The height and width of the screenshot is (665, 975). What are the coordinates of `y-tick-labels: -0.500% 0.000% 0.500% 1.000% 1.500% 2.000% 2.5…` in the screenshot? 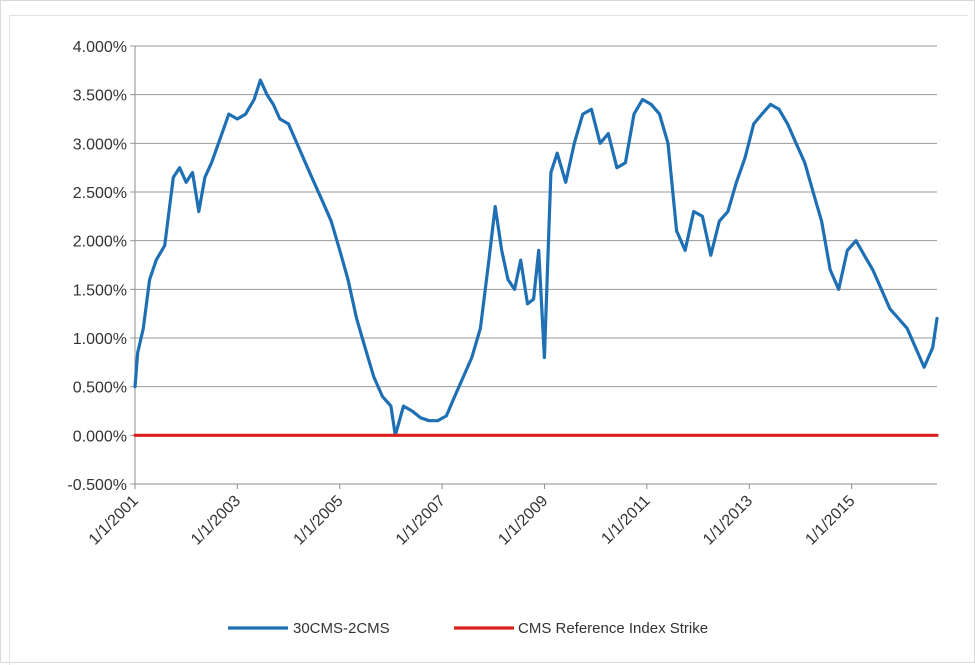 It's located at (97, 266).